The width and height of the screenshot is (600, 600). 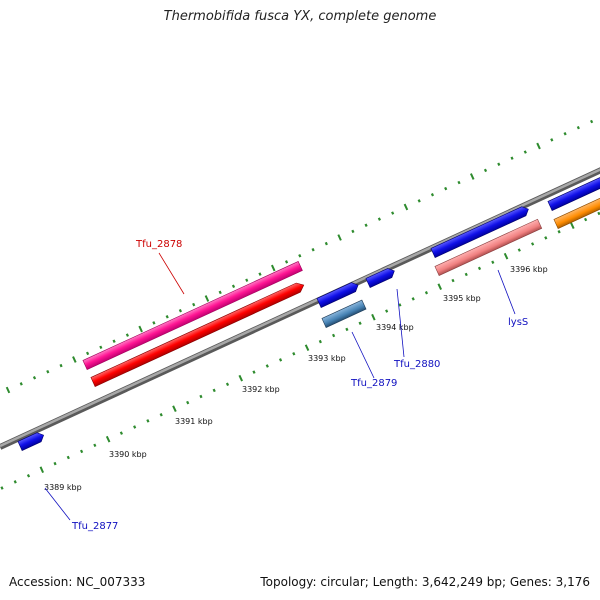 I want to click on scale-label-3390: 3390 kbp, so click(x=128, y=454).